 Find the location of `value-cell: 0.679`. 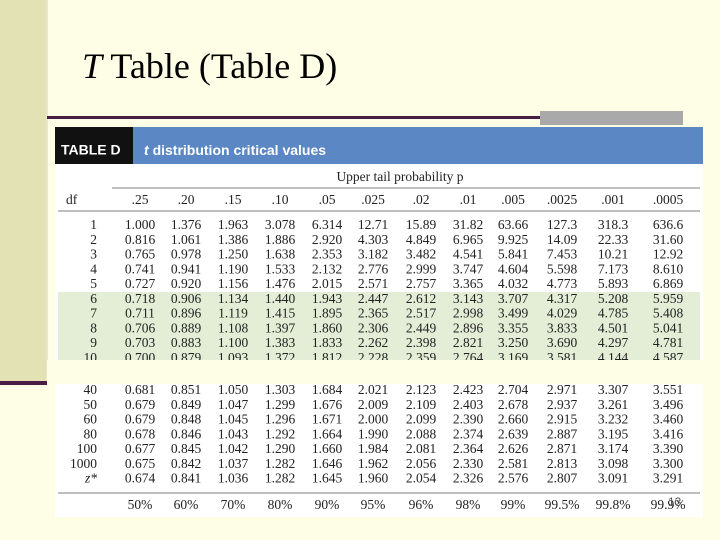

value-cell: 0.679 is located at coordinates (140, 419).